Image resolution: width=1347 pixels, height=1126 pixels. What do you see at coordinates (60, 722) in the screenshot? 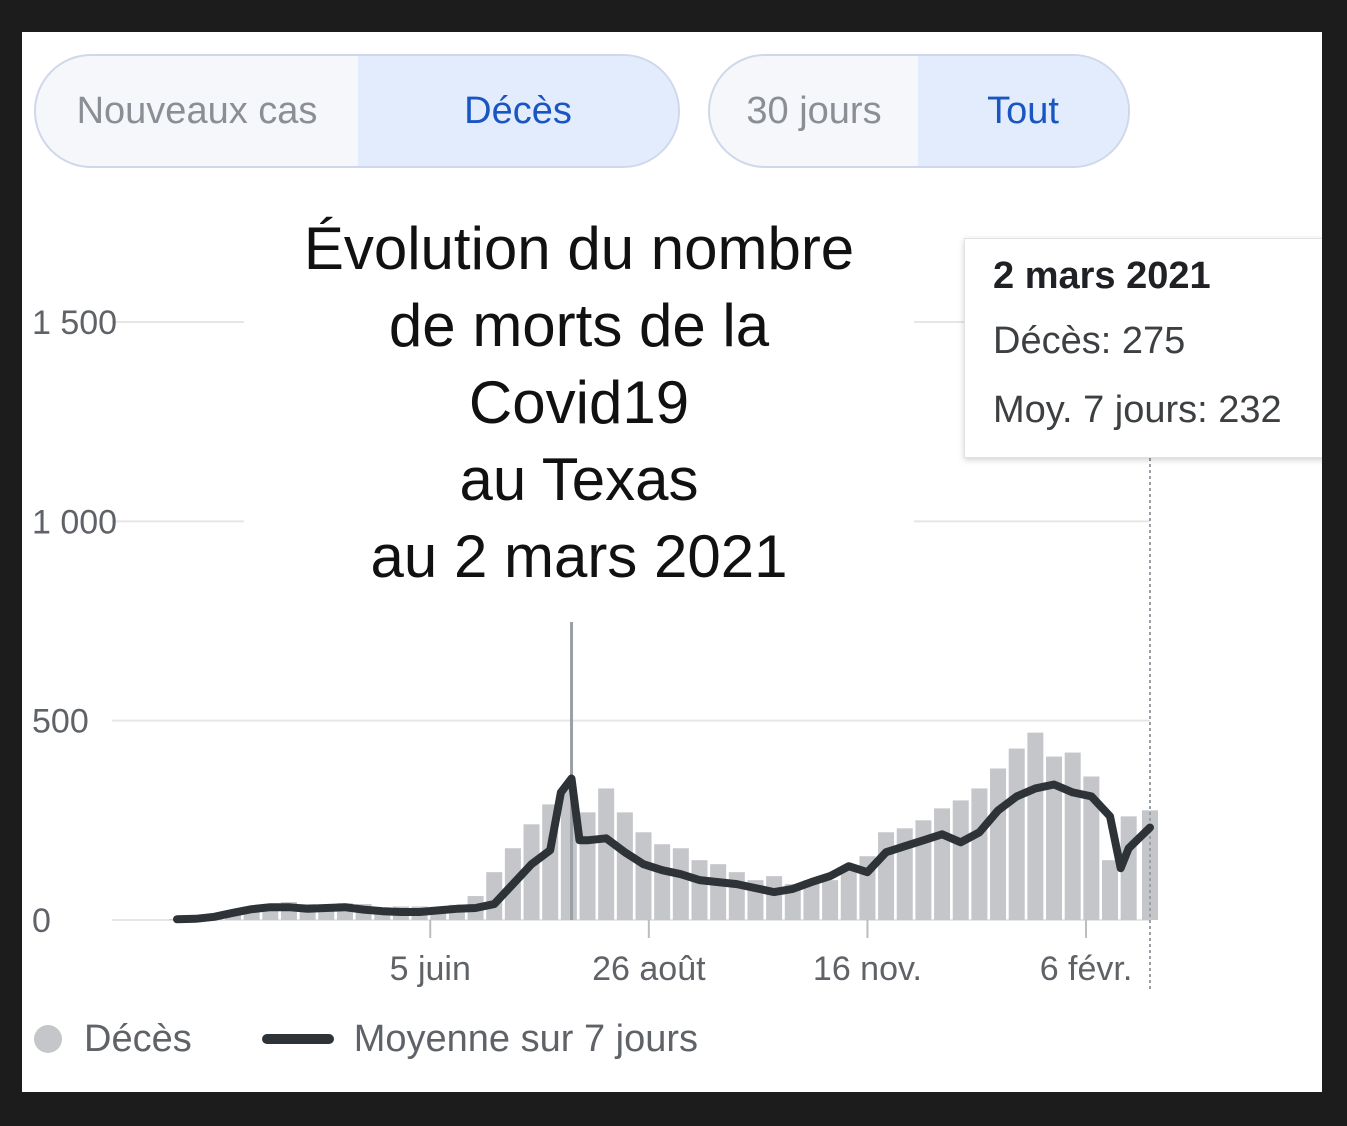
I see `y-tick-label: 500` at bounding box center [60, 722].